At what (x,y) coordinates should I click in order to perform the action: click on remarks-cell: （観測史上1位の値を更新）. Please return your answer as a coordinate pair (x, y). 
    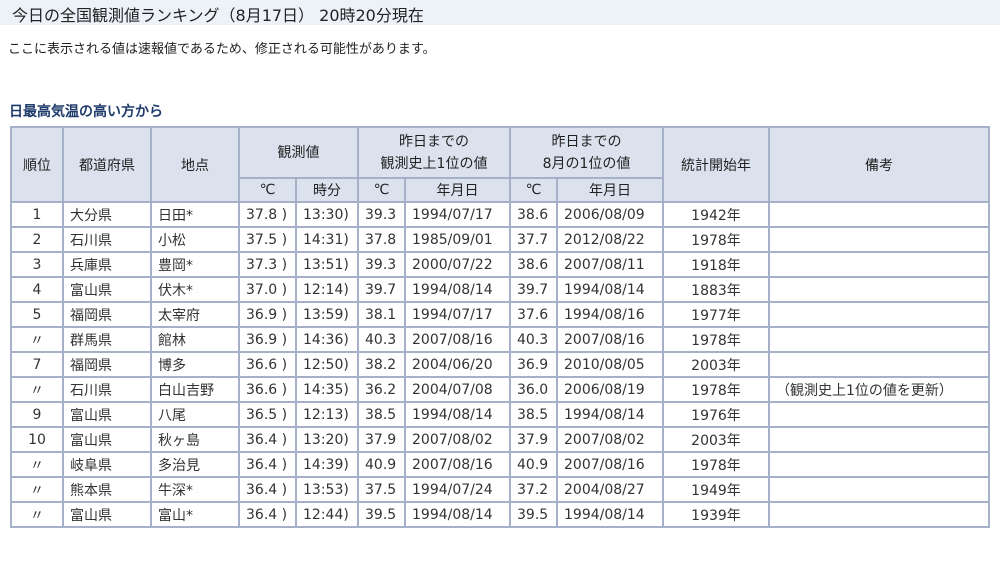
    Looking at the image, I should click on (879, 389).